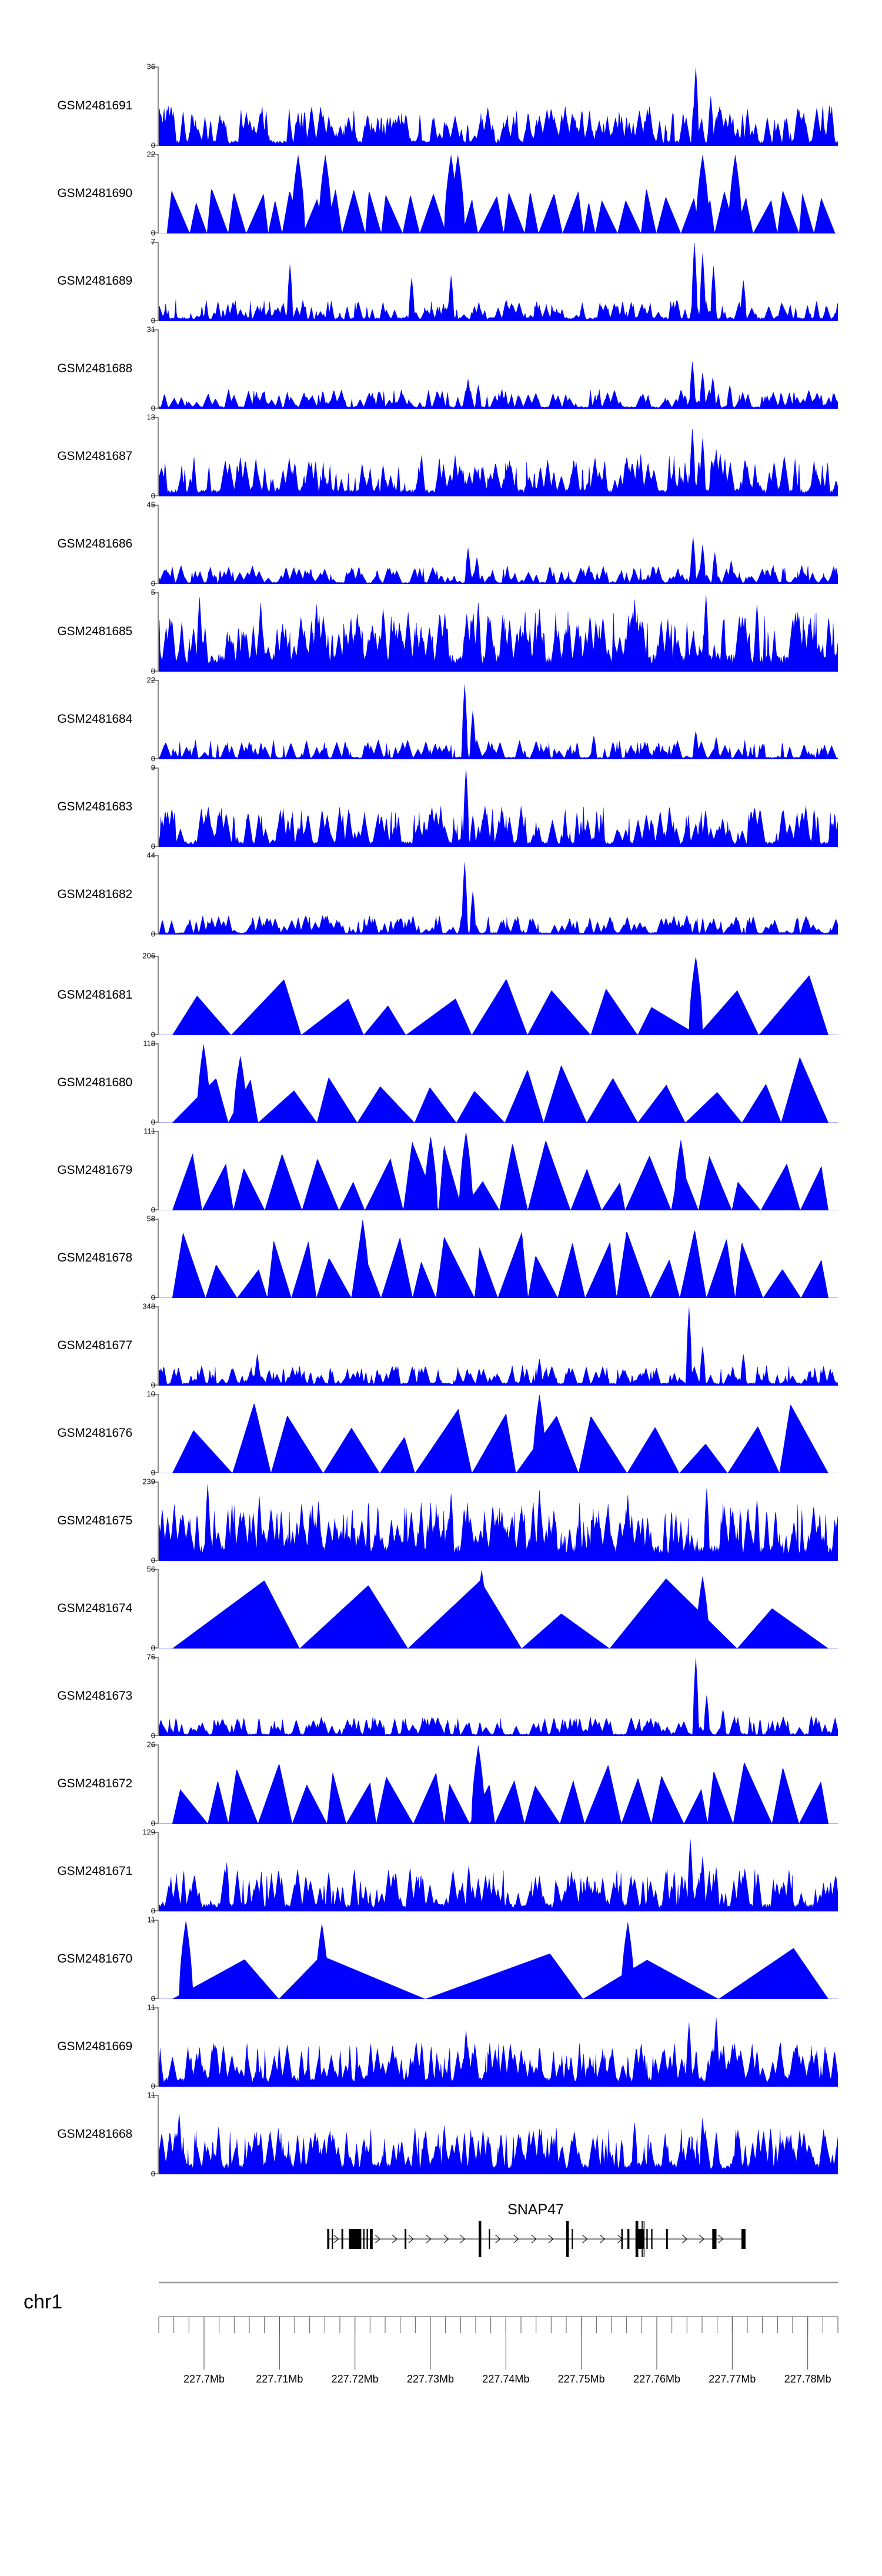 The width and height of the screenshot is (882, 2576). Describe the element at coordinates (153, 241) in the screenshot. I see `y-axis-max-label: 7` at that location.